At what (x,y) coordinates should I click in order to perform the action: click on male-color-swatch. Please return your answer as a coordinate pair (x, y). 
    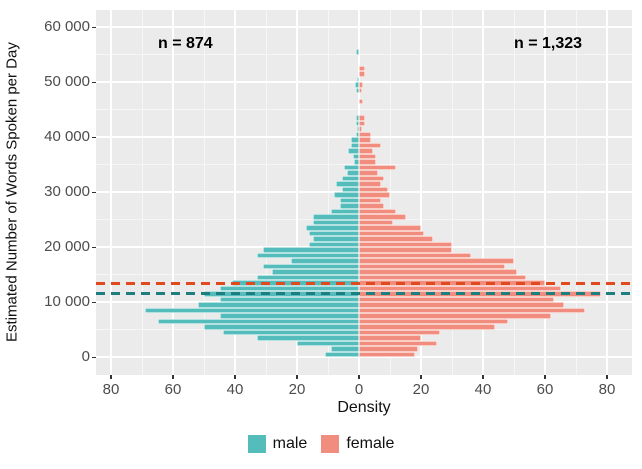
    Looking at the image, I should click on (256, 444).